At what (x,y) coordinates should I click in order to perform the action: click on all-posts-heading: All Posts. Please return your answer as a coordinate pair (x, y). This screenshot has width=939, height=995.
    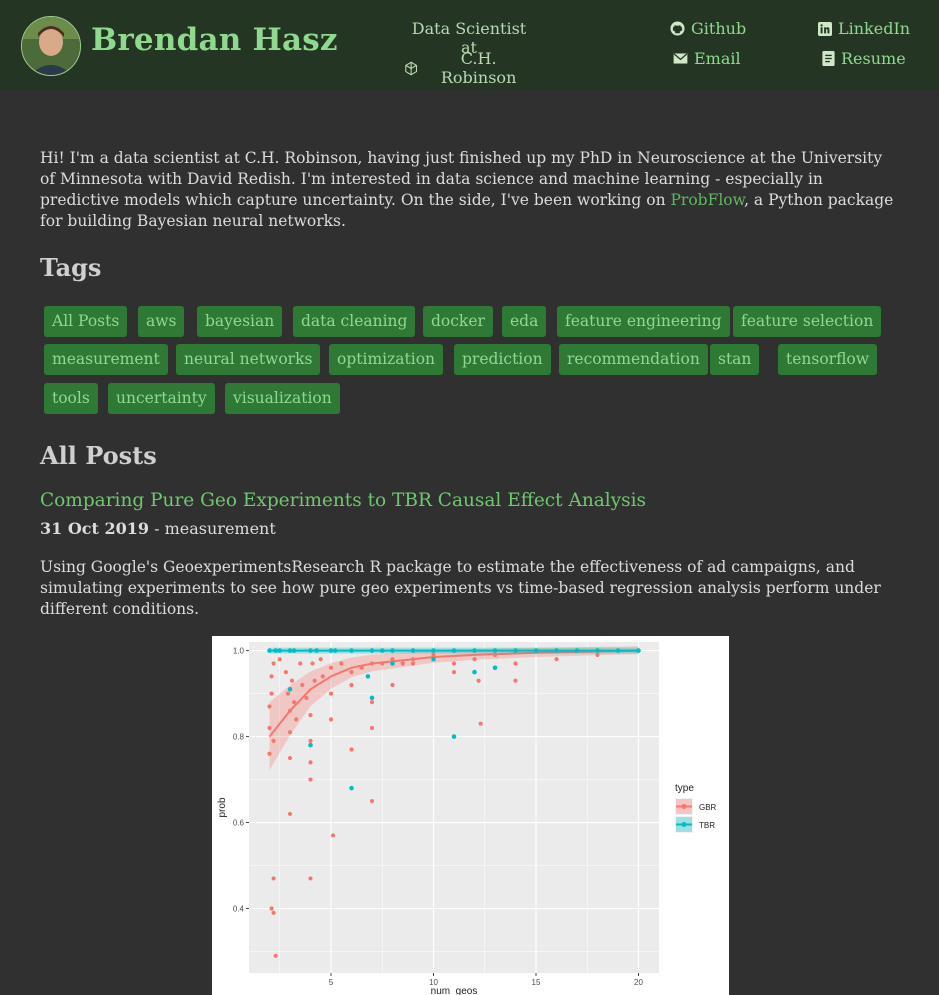
    Looking at the image, I should click on (98, 455).